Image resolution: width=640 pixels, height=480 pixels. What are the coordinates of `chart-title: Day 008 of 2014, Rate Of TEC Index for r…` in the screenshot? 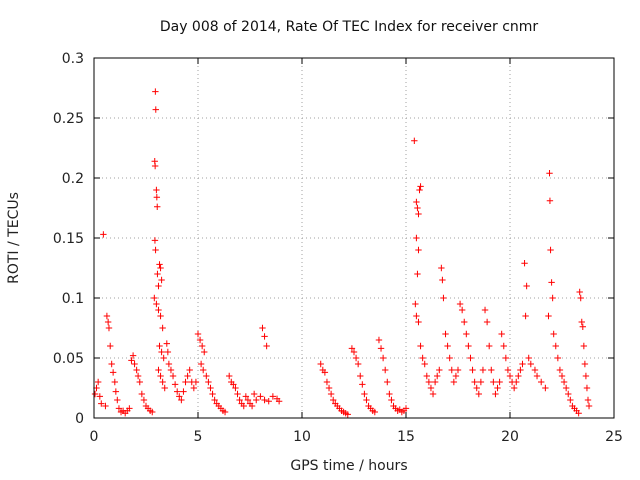 It's located at (349, 27).